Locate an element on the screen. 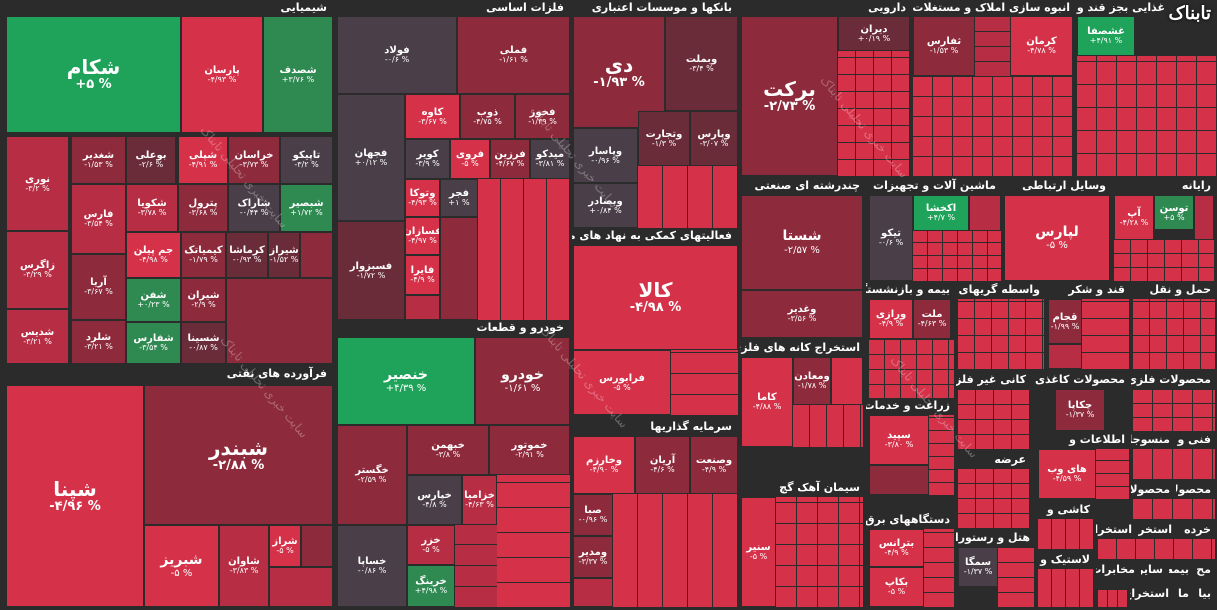 The image size is (1217, 610). tile-ap: آپ -۴/۲۸ % is located at coordinates (1134, 217).